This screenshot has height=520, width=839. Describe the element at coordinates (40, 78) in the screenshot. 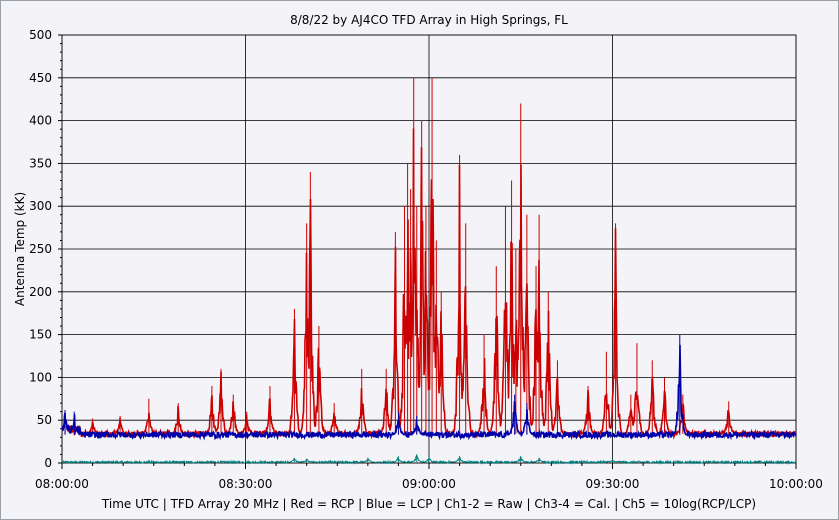

I see `y-tick-label: 450` at that location.